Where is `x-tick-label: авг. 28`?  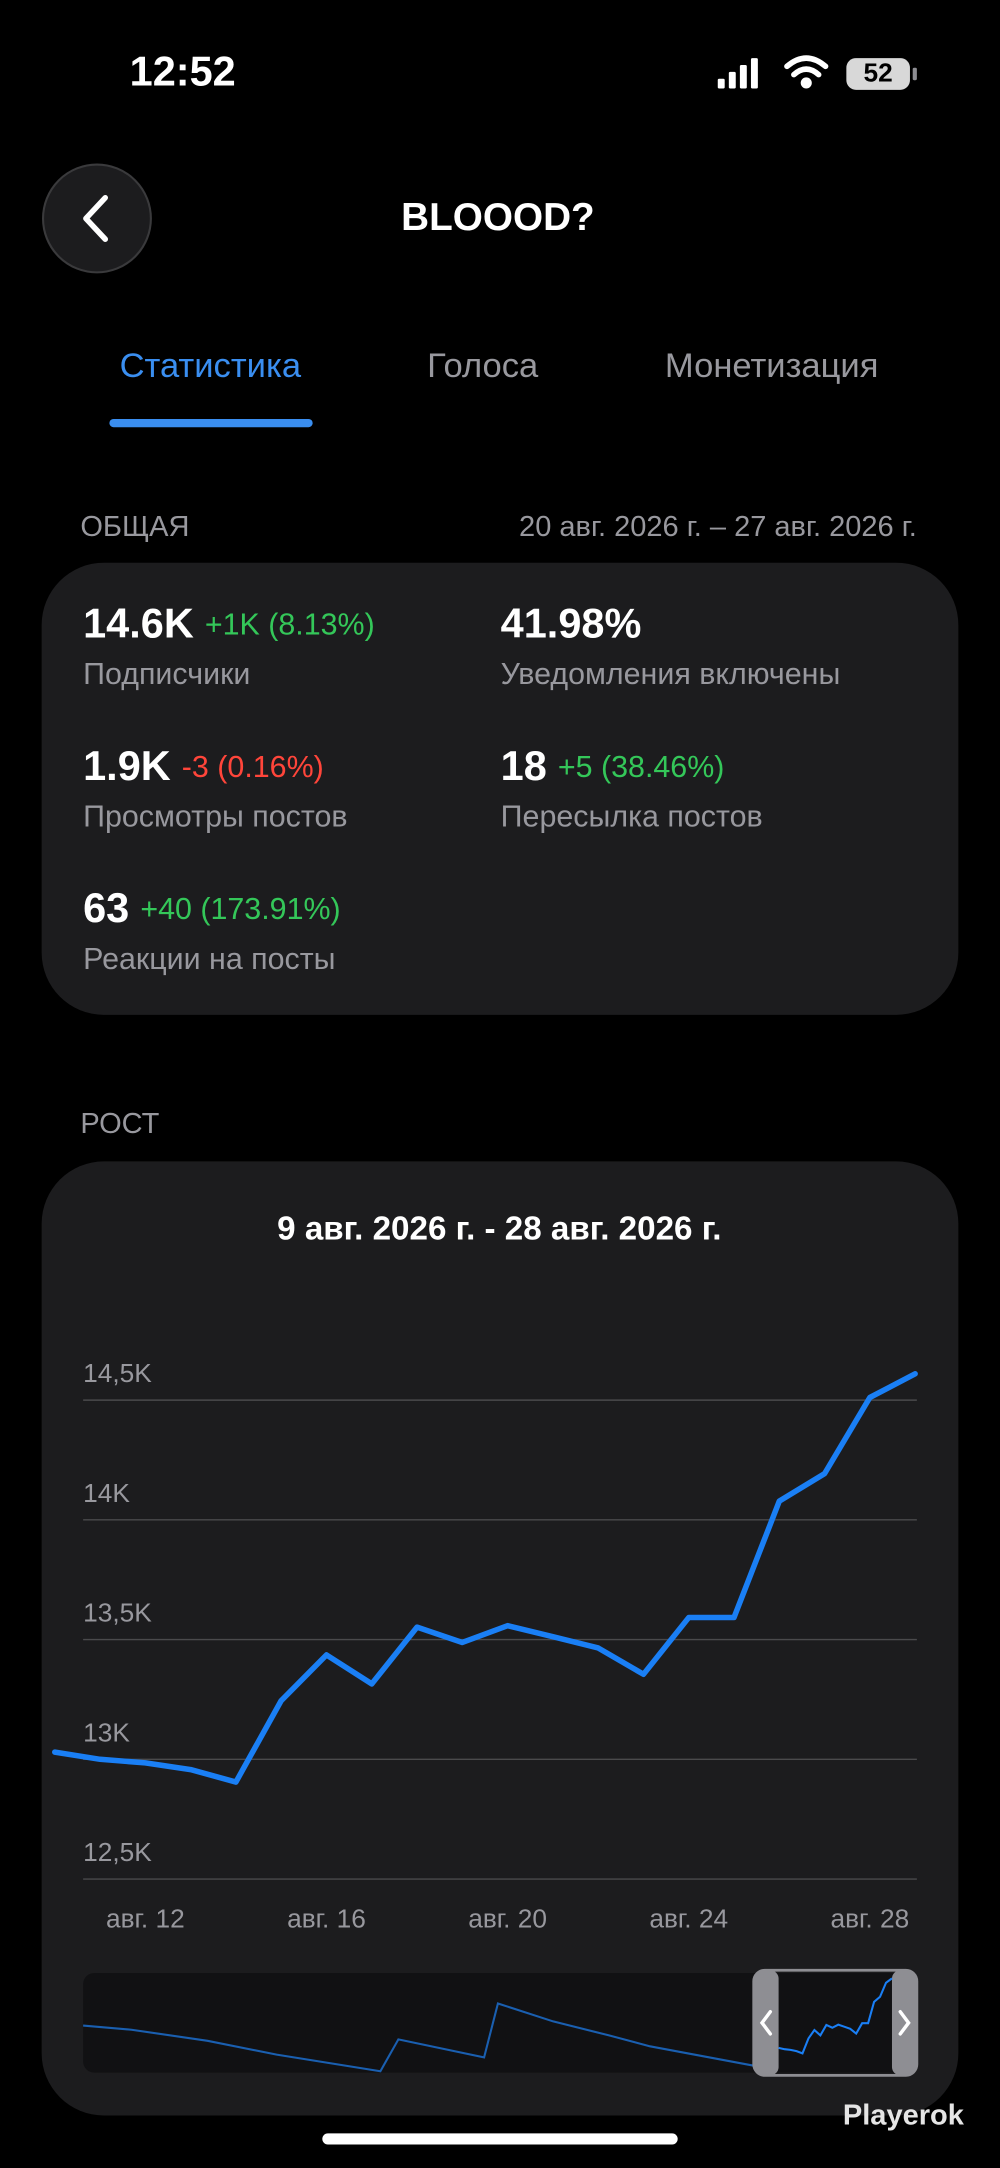 x-tick-label: авг. 28 is located at coordinates (869, 1918).